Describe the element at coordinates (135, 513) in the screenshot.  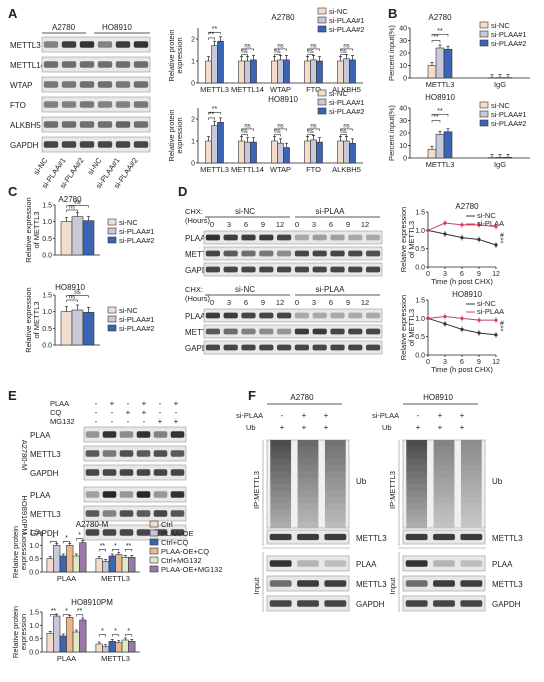
I see `blot-e-b-mettl3` at that location.